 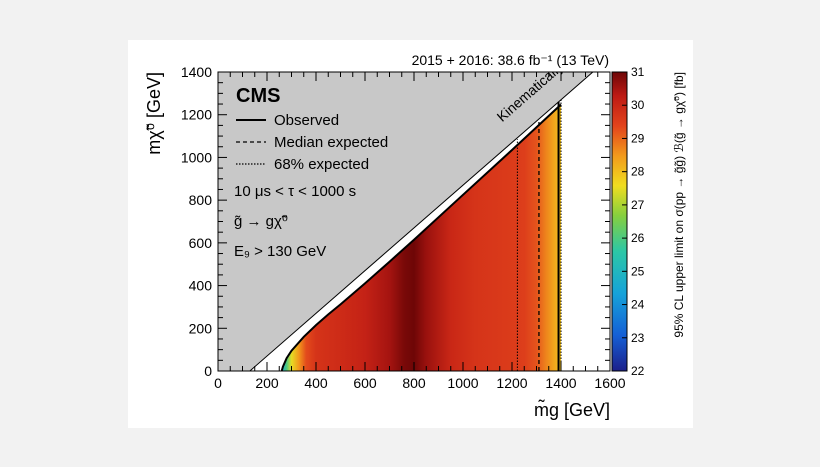 What do you see at coordinates (154, 113) in the screenshot?
I see `y-axis-label: mχ̃⁰ [GeV]` at bounding box center [154, 113].